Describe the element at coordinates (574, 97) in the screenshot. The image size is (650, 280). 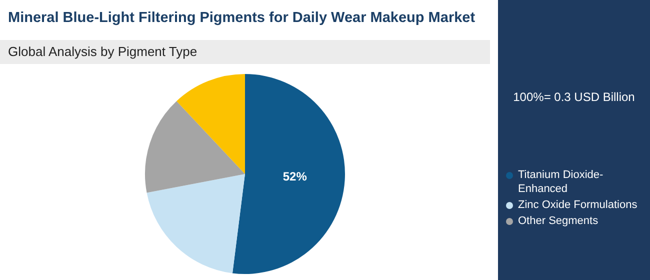
I see `text: 100%= 0.3 USD Billion` at that location.